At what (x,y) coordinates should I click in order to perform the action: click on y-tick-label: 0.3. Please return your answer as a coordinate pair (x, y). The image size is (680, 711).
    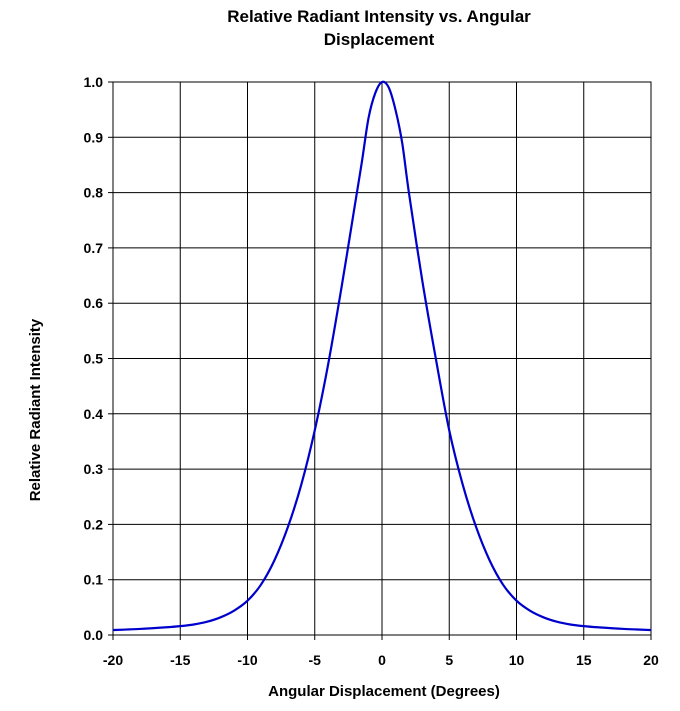
    Looking at the image, I should click on (94, 469).